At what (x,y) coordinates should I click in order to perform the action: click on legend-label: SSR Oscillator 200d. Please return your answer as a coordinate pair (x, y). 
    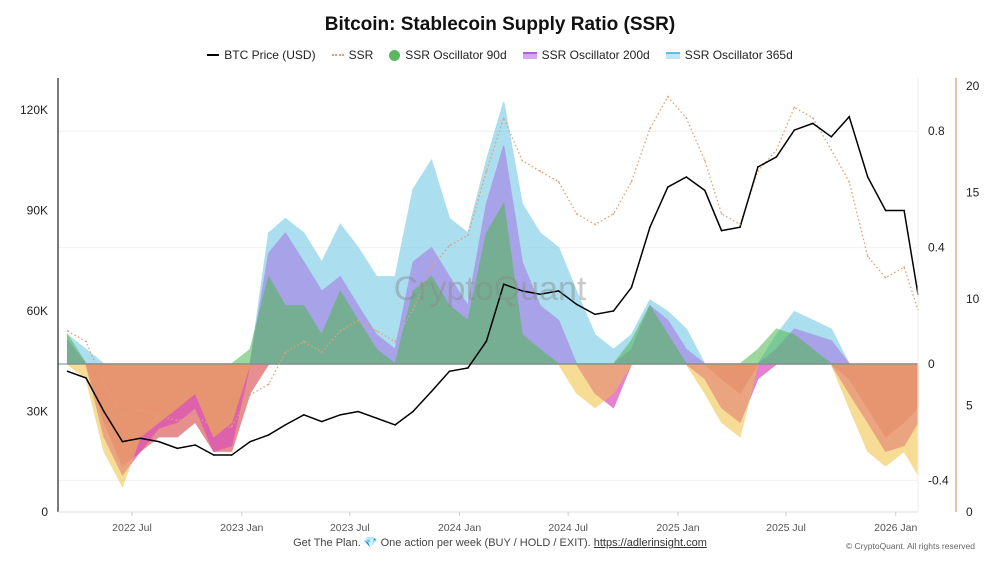
    Looking at the image, I should click on (595, 55).